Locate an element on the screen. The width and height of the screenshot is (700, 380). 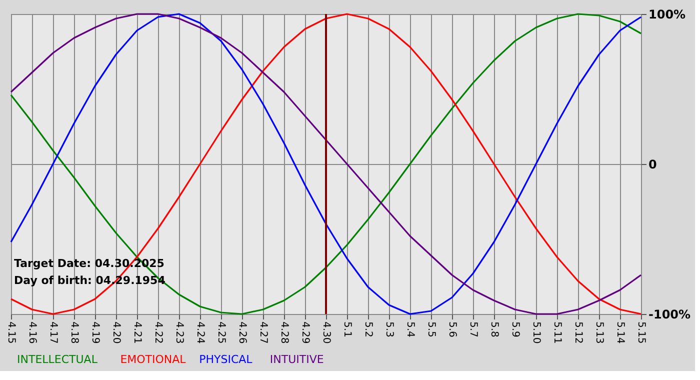
x-tick-label: 4.26 is located at coordinates (242, 333).